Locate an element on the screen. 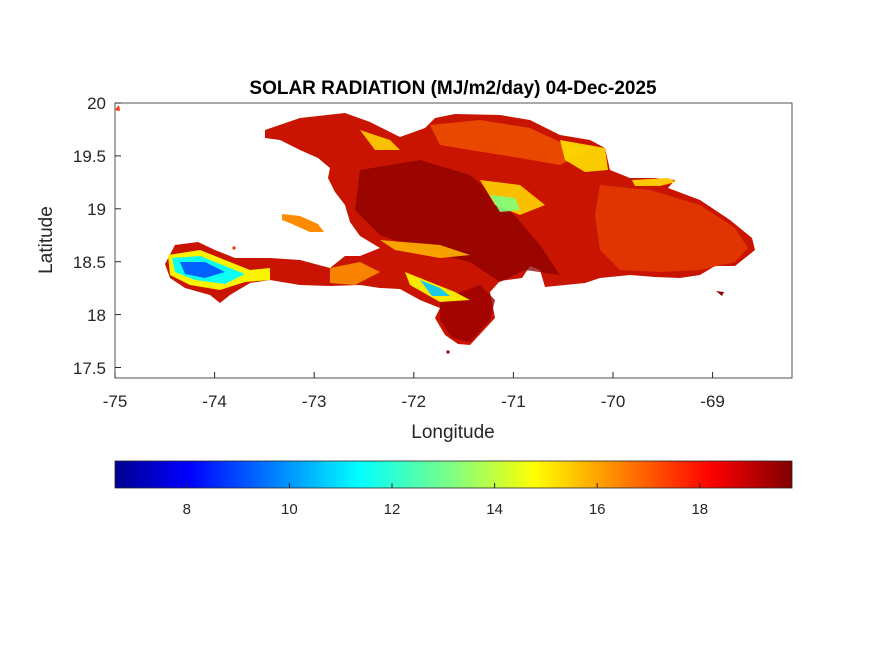 The image size is (875, 656). region-high-radiation is located at coordinates (457, 221).